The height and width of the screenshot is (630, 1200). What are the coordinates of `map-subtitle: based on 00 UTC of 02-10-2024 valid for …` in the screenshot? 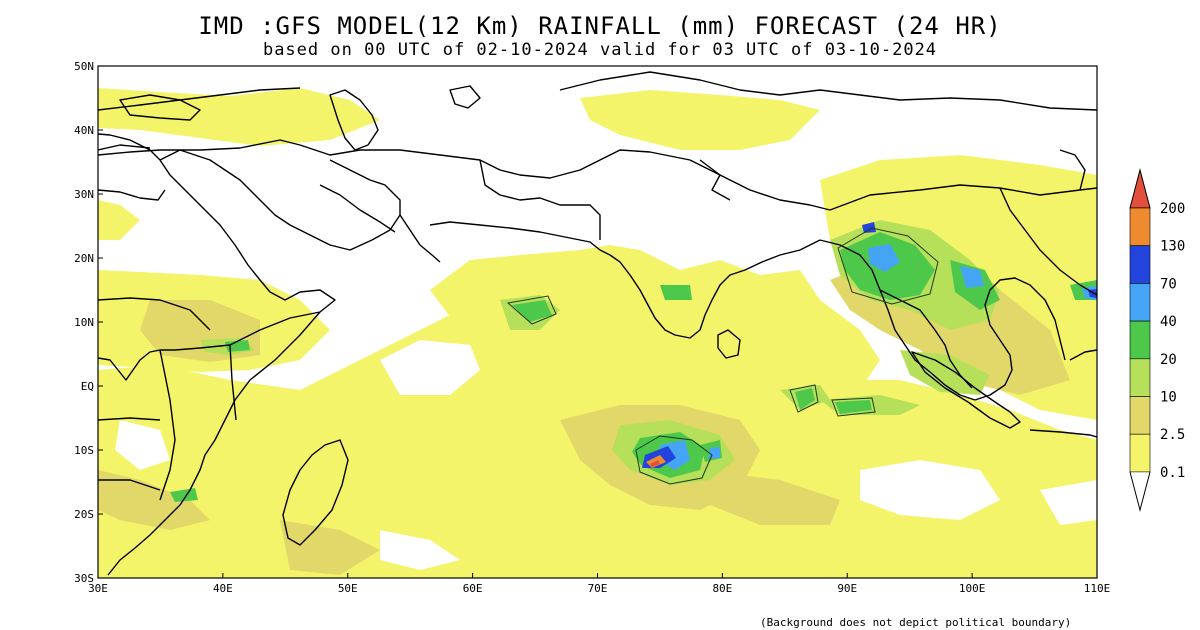 It's located at (600, 50).